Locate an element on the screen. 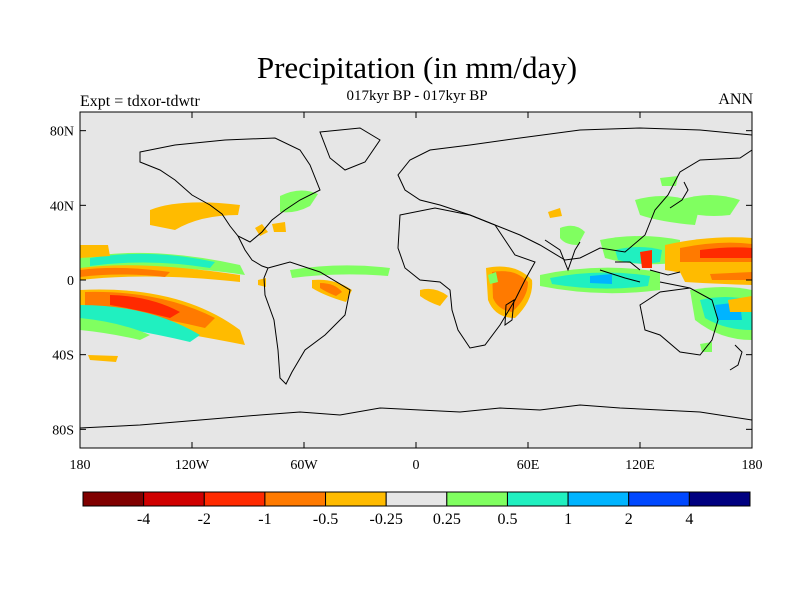 Image resolution: width=800 pixels, height=600 pixels. colorbar: -4 -2 -1 -0.5 -0.25 0.25 0.5 1 2 4 is located at coordinates (416, 509).